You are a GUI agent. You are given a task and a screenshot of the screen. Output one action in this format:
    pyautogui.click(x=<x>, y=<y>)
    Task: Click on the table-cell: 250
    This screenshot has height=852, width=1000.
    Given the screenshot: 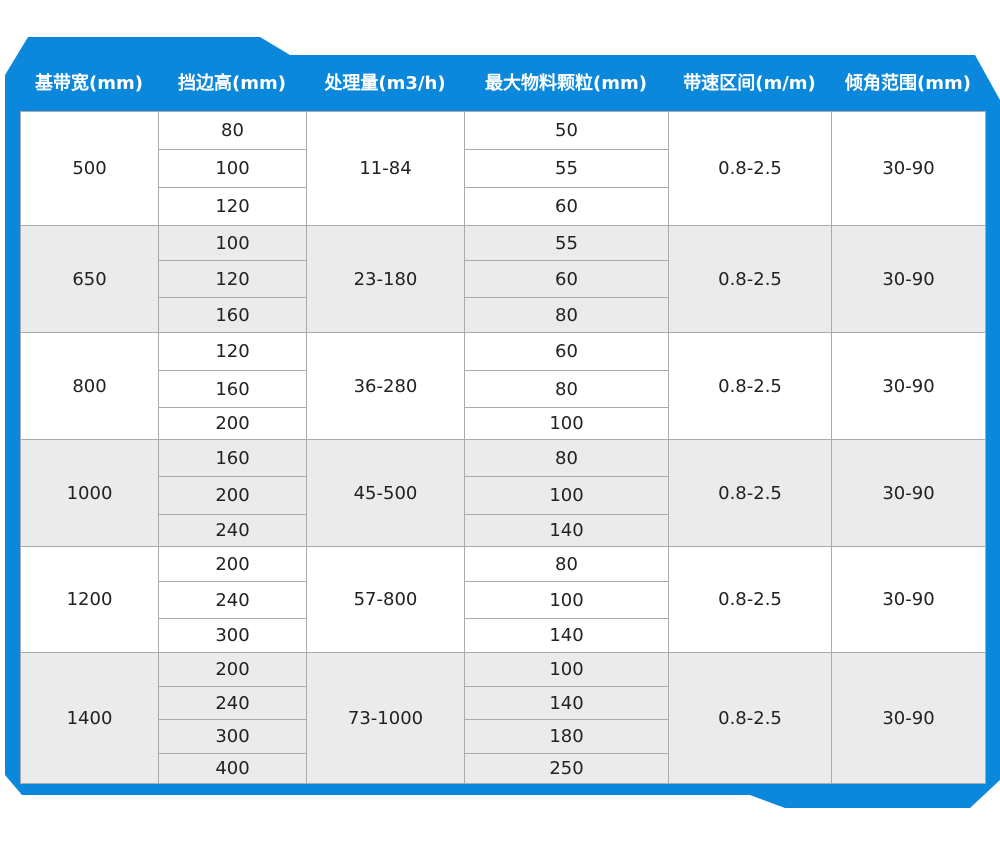 What is the action you would take?
    pyautogui.click(x=566, y=768)
    